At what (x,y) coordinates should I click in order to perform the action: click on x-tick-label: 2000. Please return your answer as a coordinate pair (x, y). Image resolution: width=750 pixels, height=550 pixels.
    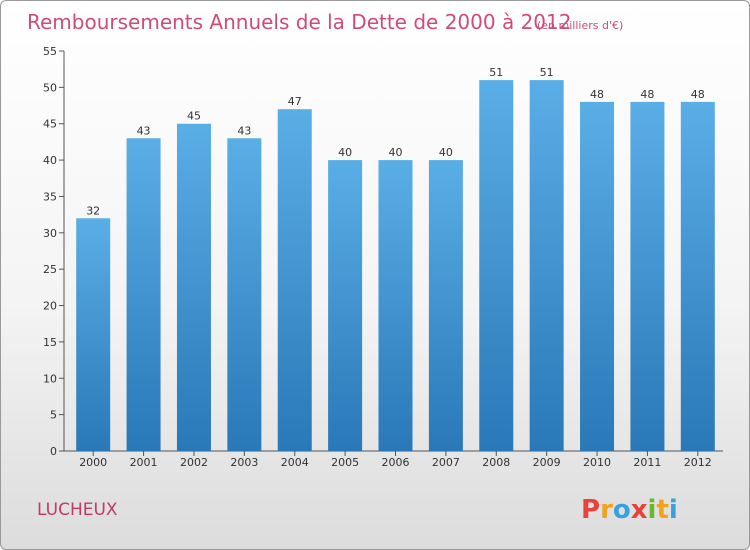
    Looking at the image, I should click on (93, 462).